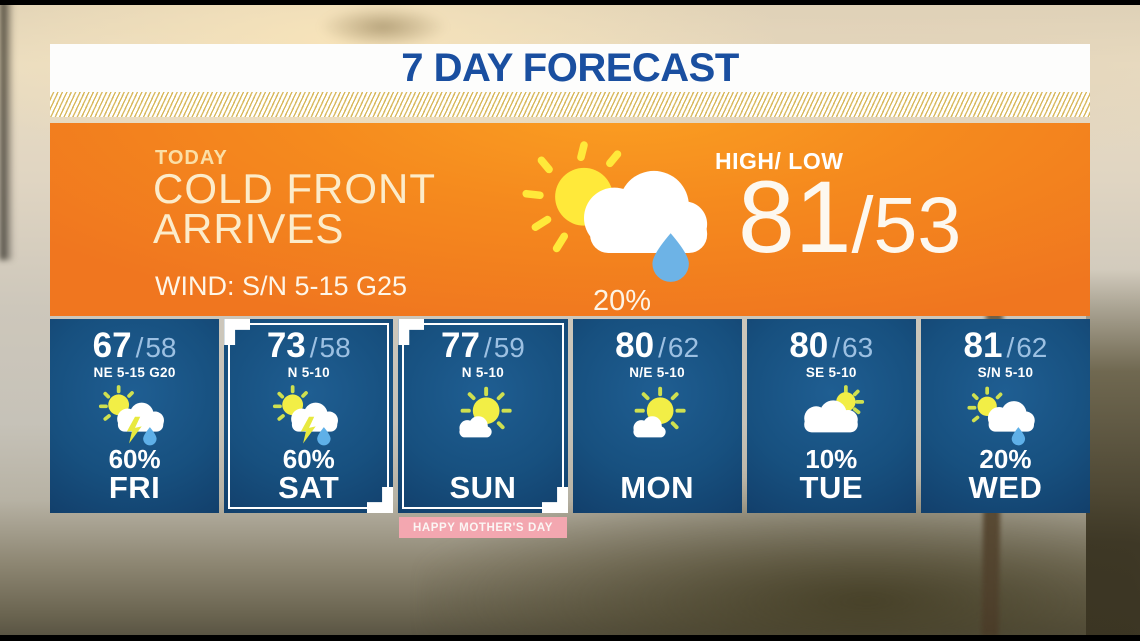 This screenshot has height=641, width=1140. I want to click on high-low-label: HIGH/ LOW, so click(779, 161).